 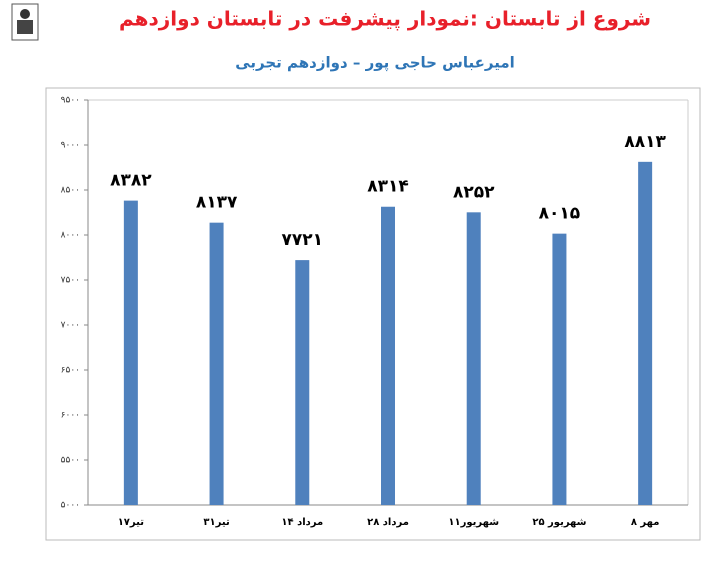 I want to click on x-tick-label: ۱۱شهریور, so click(x=473, y=522).